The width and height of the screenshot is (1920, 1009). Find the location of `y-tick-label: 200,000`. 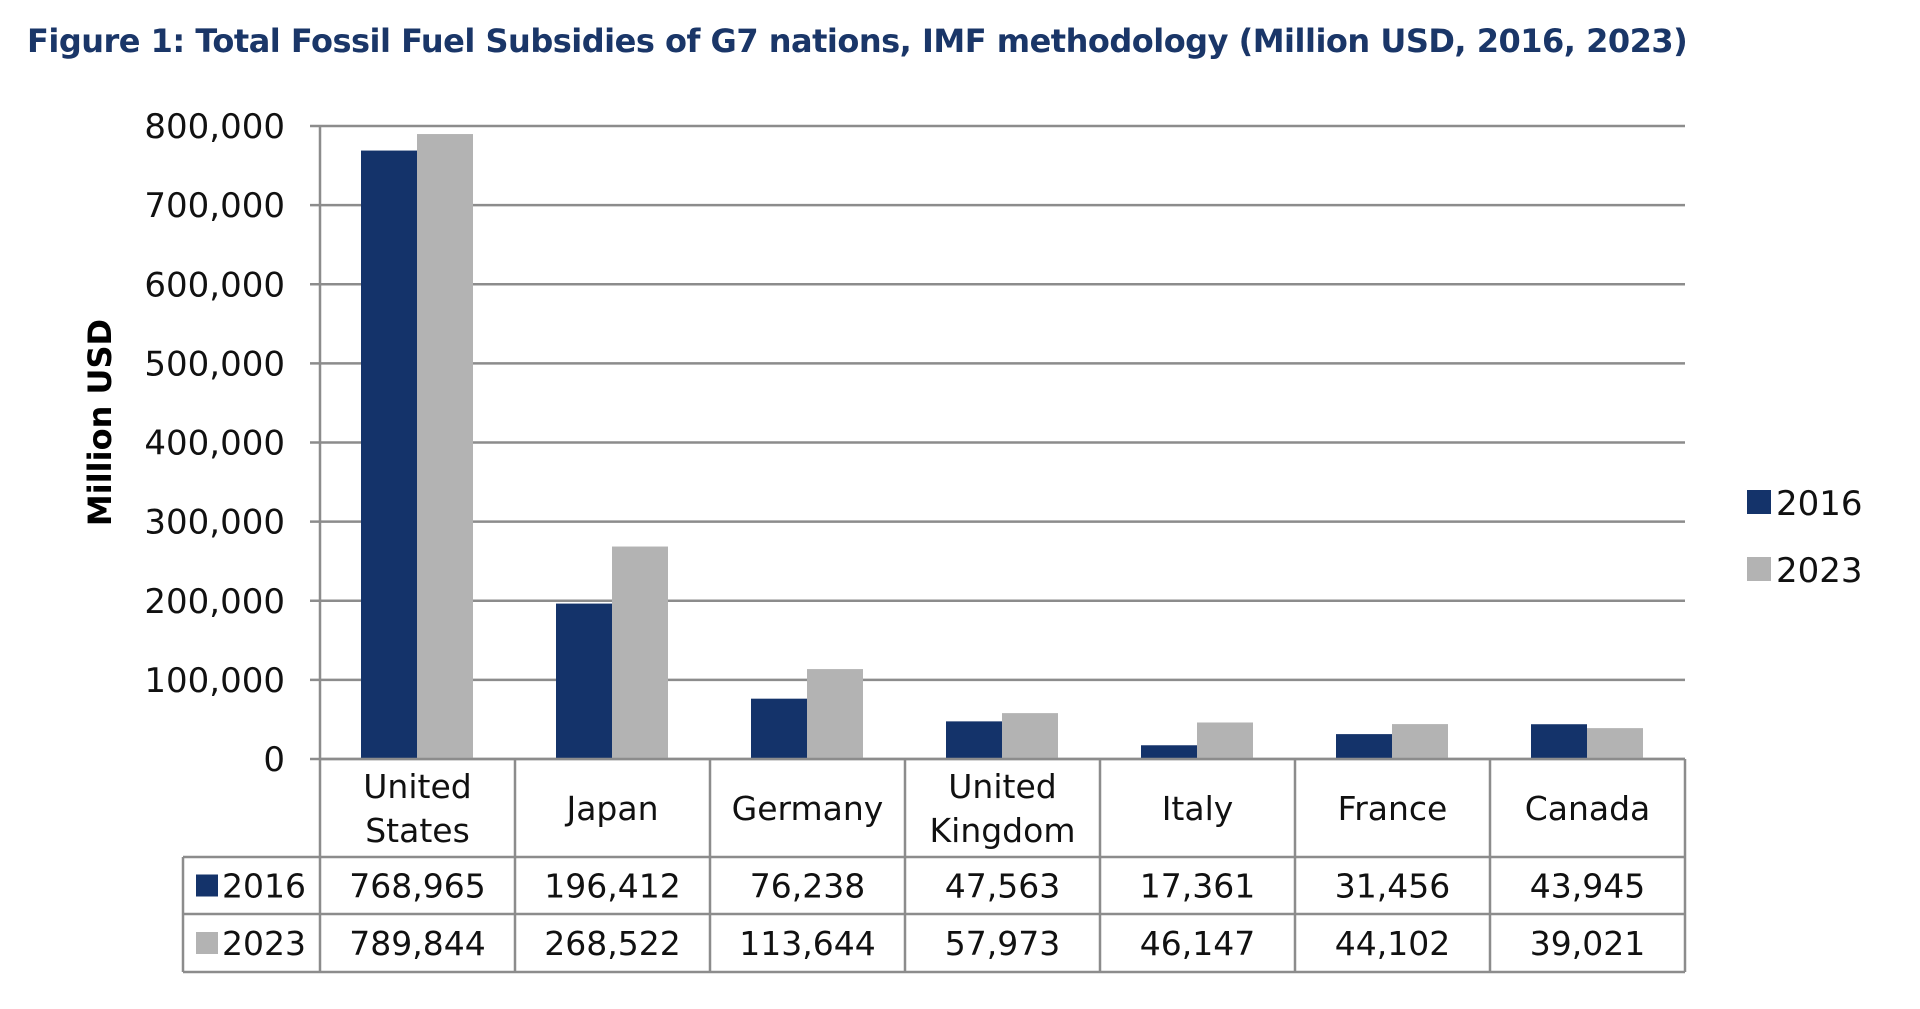

y-tick-label: 200,000 is located at coordinates (214, 602).